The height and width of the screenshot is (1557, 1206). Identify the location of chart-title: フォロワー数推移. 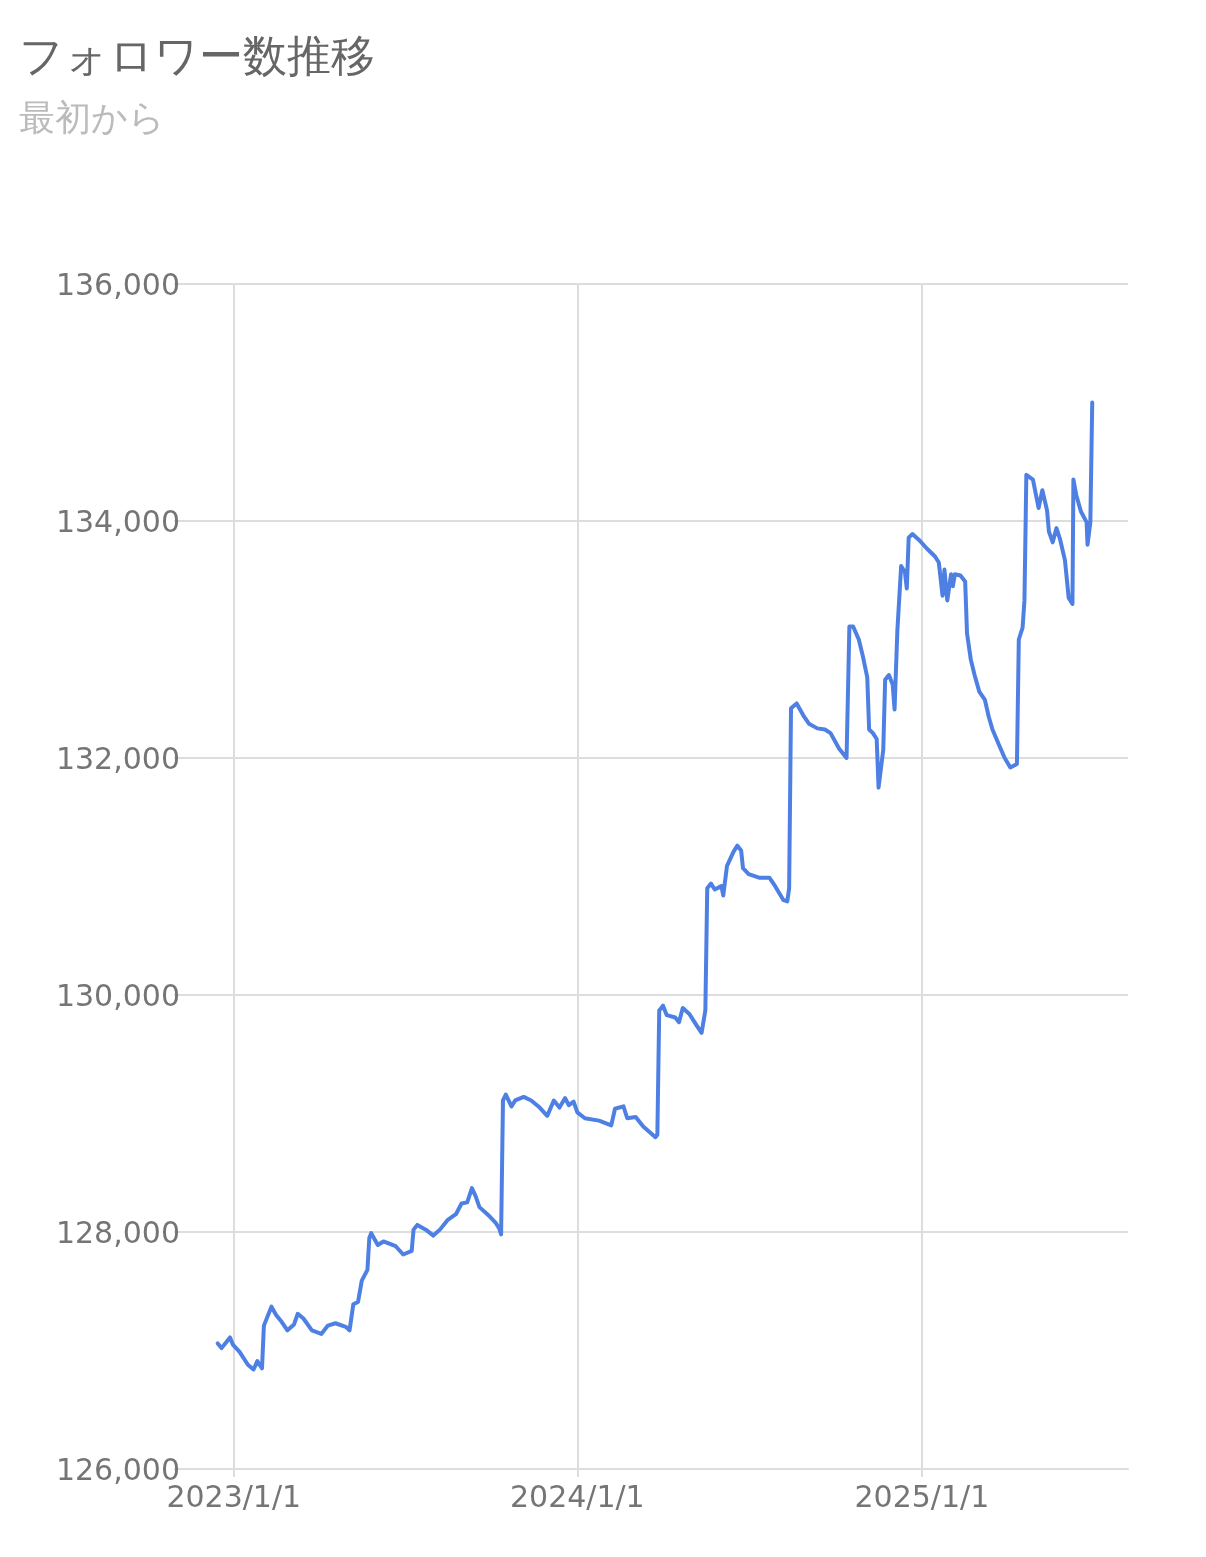
(197, 55).